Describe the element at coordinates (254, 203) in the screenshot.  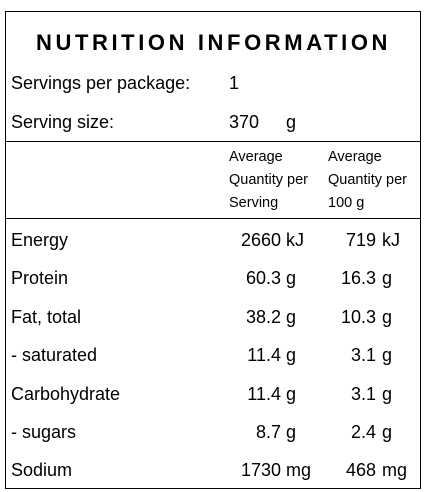
I see `col-header-per-serving-3: Serving` at that location.